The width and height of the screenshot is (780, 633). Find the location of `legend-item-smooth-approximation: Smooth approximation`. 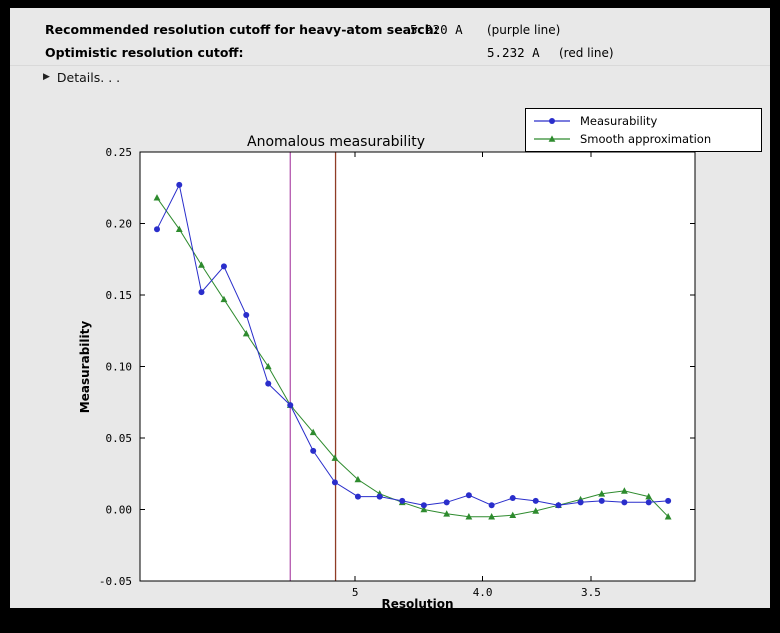

legend-item-smooth-approximation: Smooth approximation is located at coordinates (643, 139).